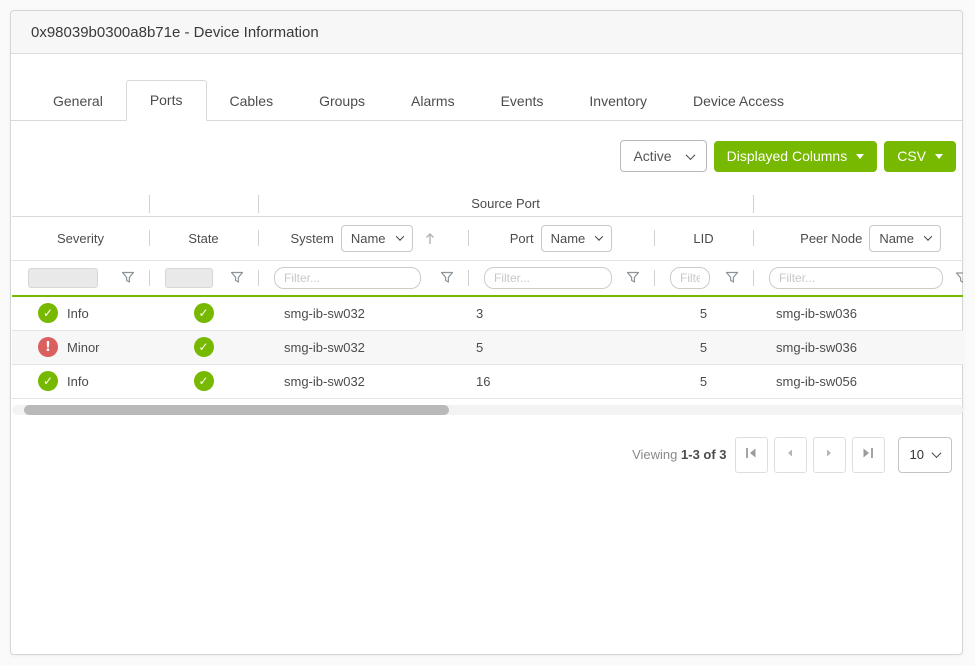 Image resolution: width=975 pixels, height=666 pixels. What do you see at coordinates (896, 238) in the screenshot?
I see `peer-node-name-select-value: Name` at bounding box center [896, 238].